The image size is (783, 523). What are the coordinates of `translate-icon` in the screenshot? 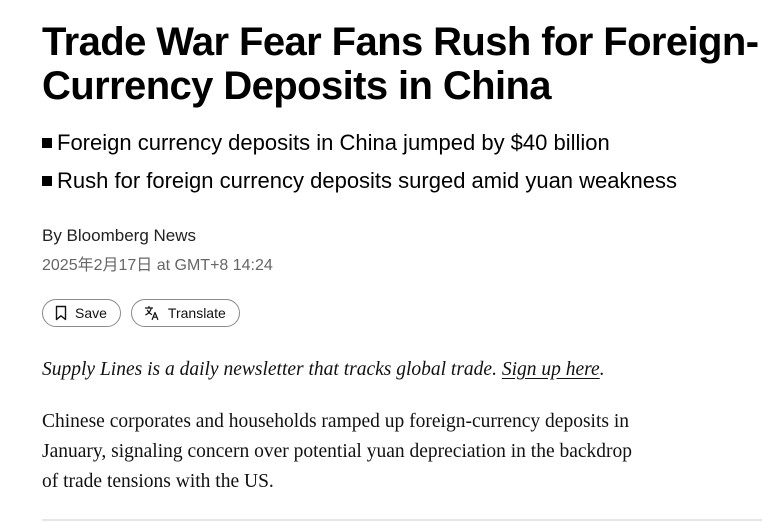 It's located at (152, 313).